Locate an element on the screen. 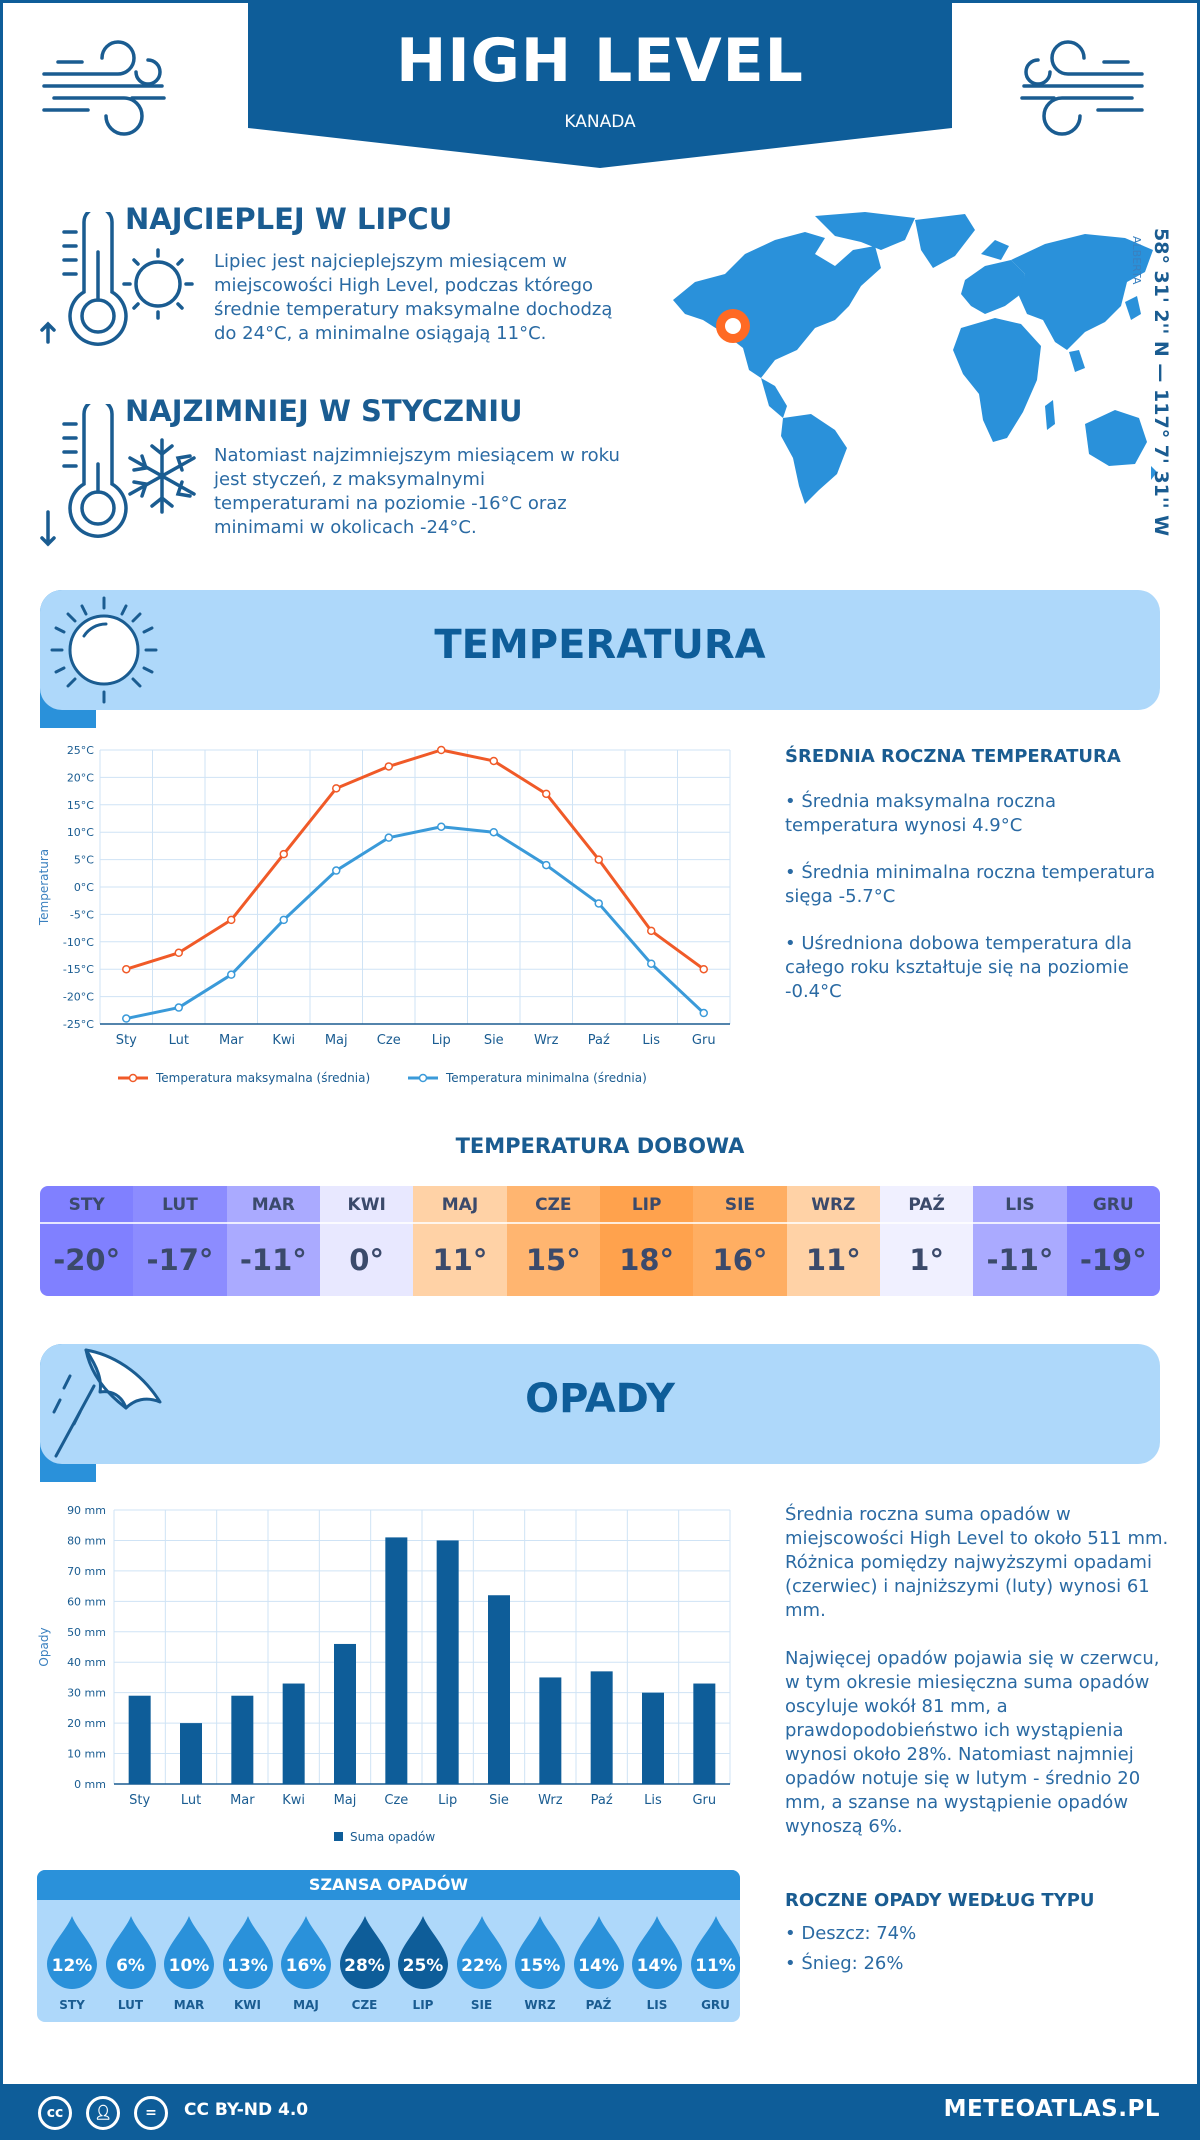 This screenshot has width=1200, height=2140. daily-month: GRU is located at coordinates (1113, 1205).